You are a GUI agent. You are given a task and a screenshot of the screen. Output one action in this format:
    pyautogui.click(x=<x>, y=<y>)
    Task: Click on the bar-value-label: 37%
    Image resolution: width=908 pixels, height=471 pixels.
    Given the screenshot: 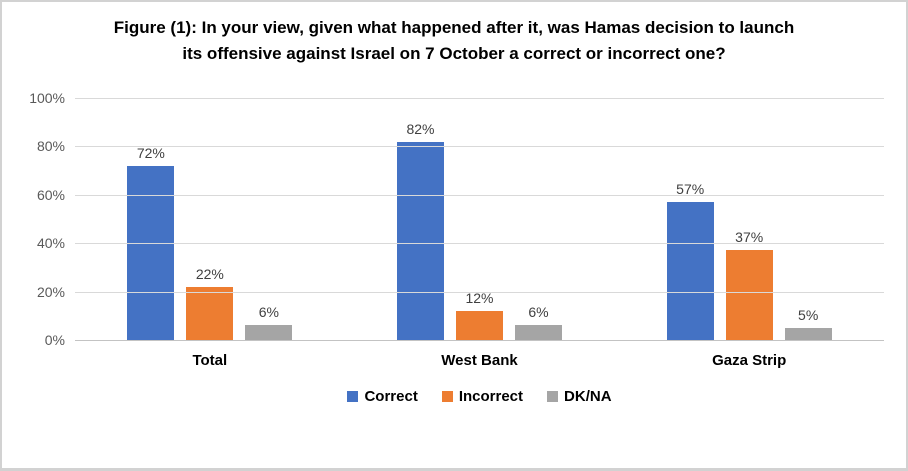 What is the action you would take?
    pyautogui.click(x=749, y=237)
    